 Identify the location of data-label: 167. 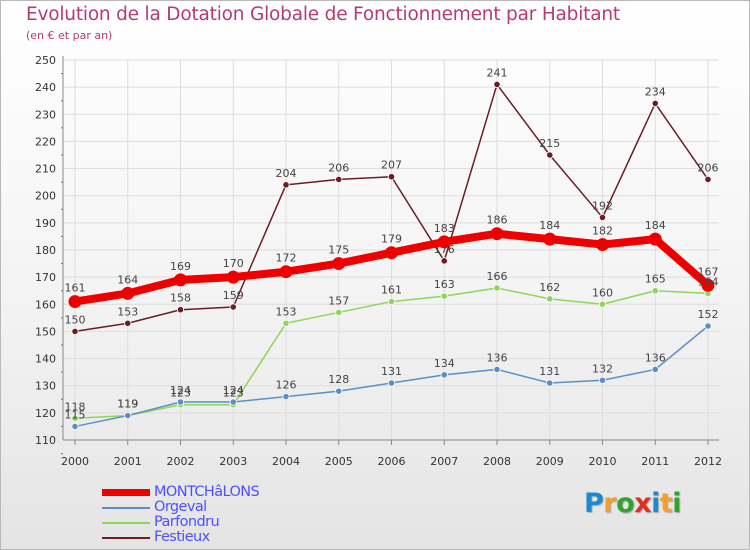
(708, 271).